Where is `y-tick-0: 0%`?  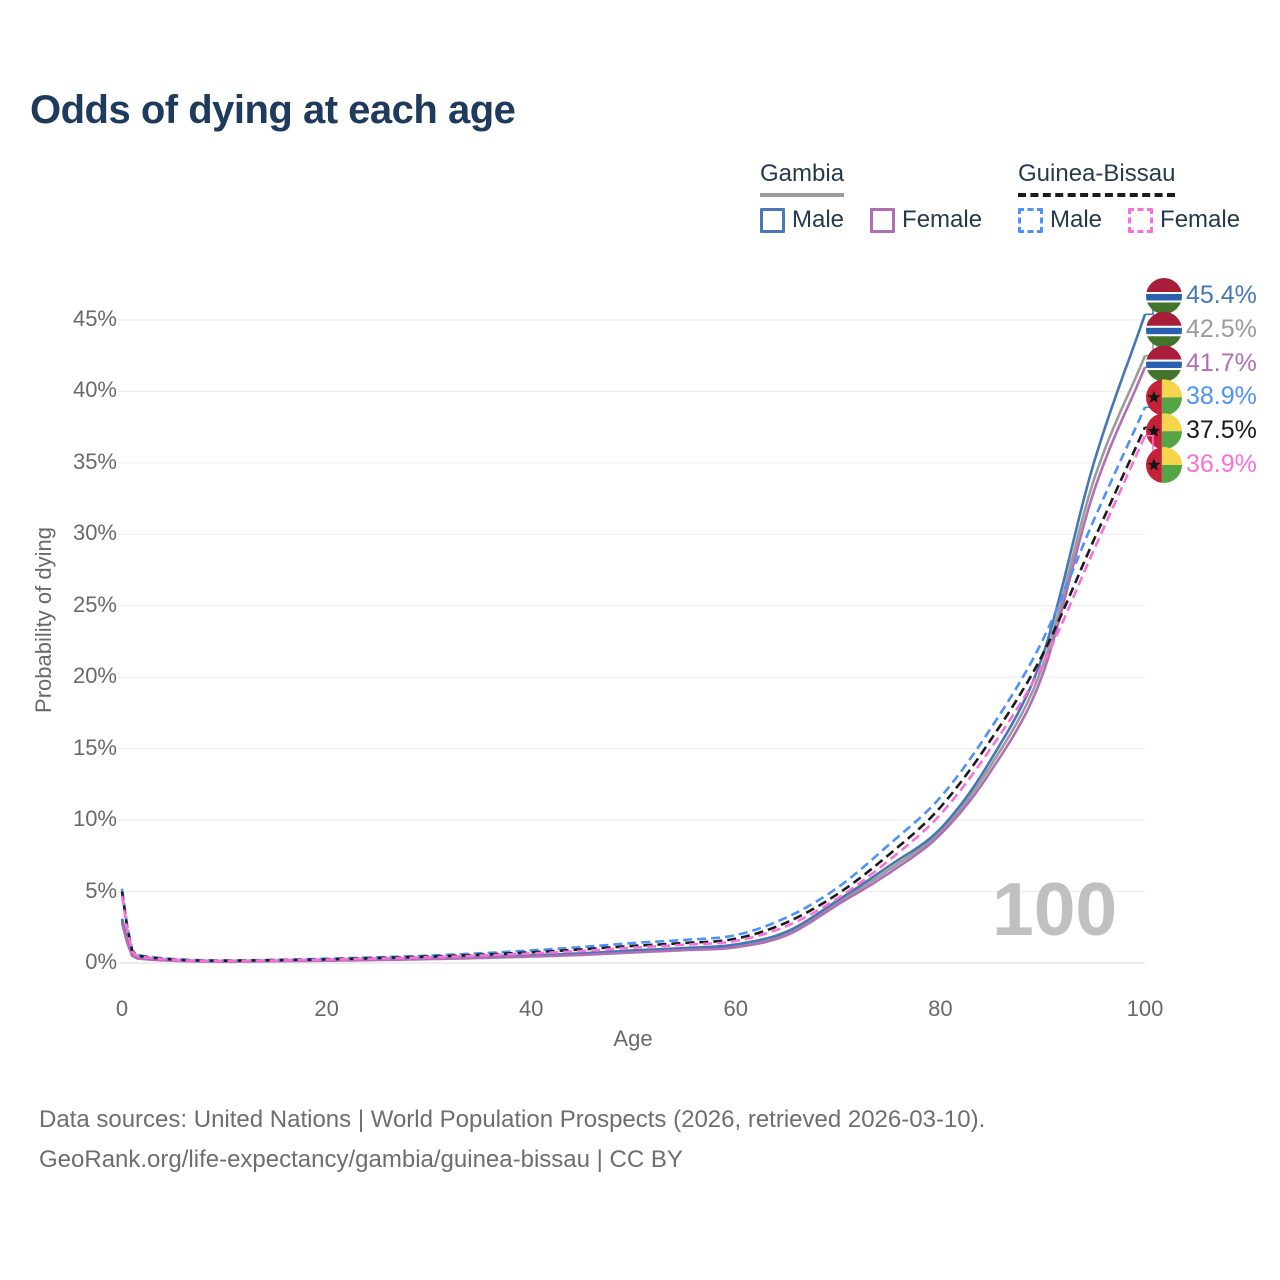
y-tick-0: 0% is located at coordinates (101, 961).